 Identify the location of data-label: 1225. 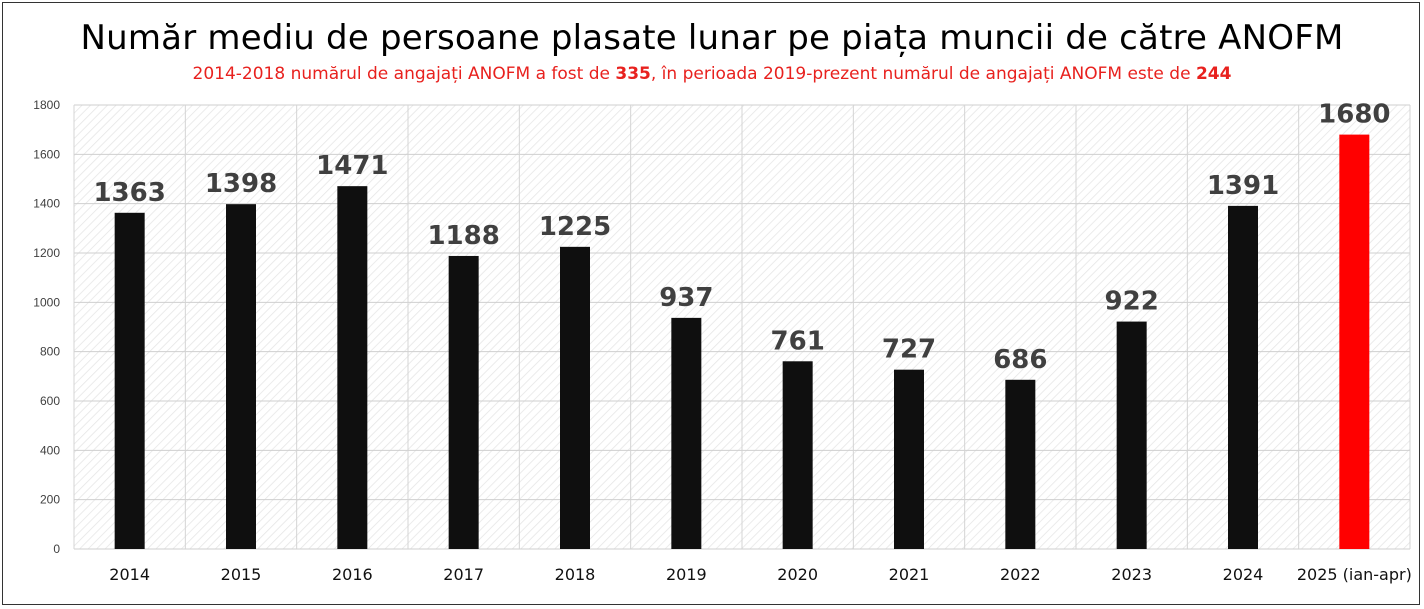
(575, 227).